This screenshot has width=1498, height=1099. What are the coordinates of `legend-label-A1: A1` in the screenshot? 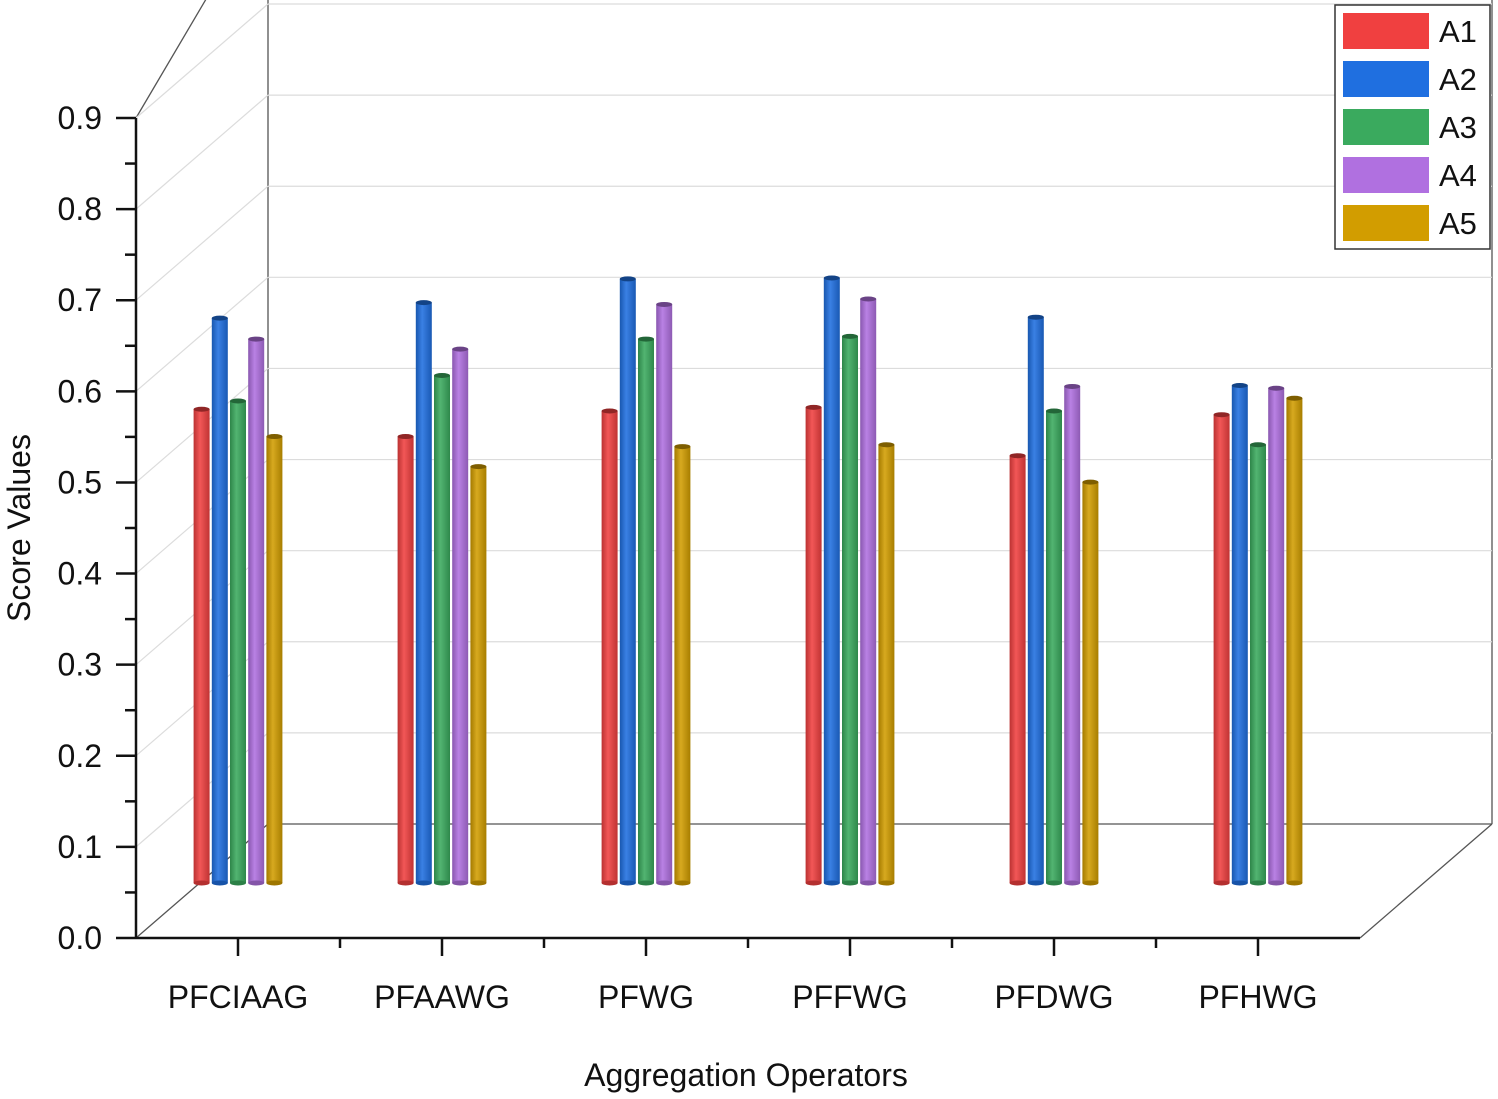 It's located at (1458, 31).